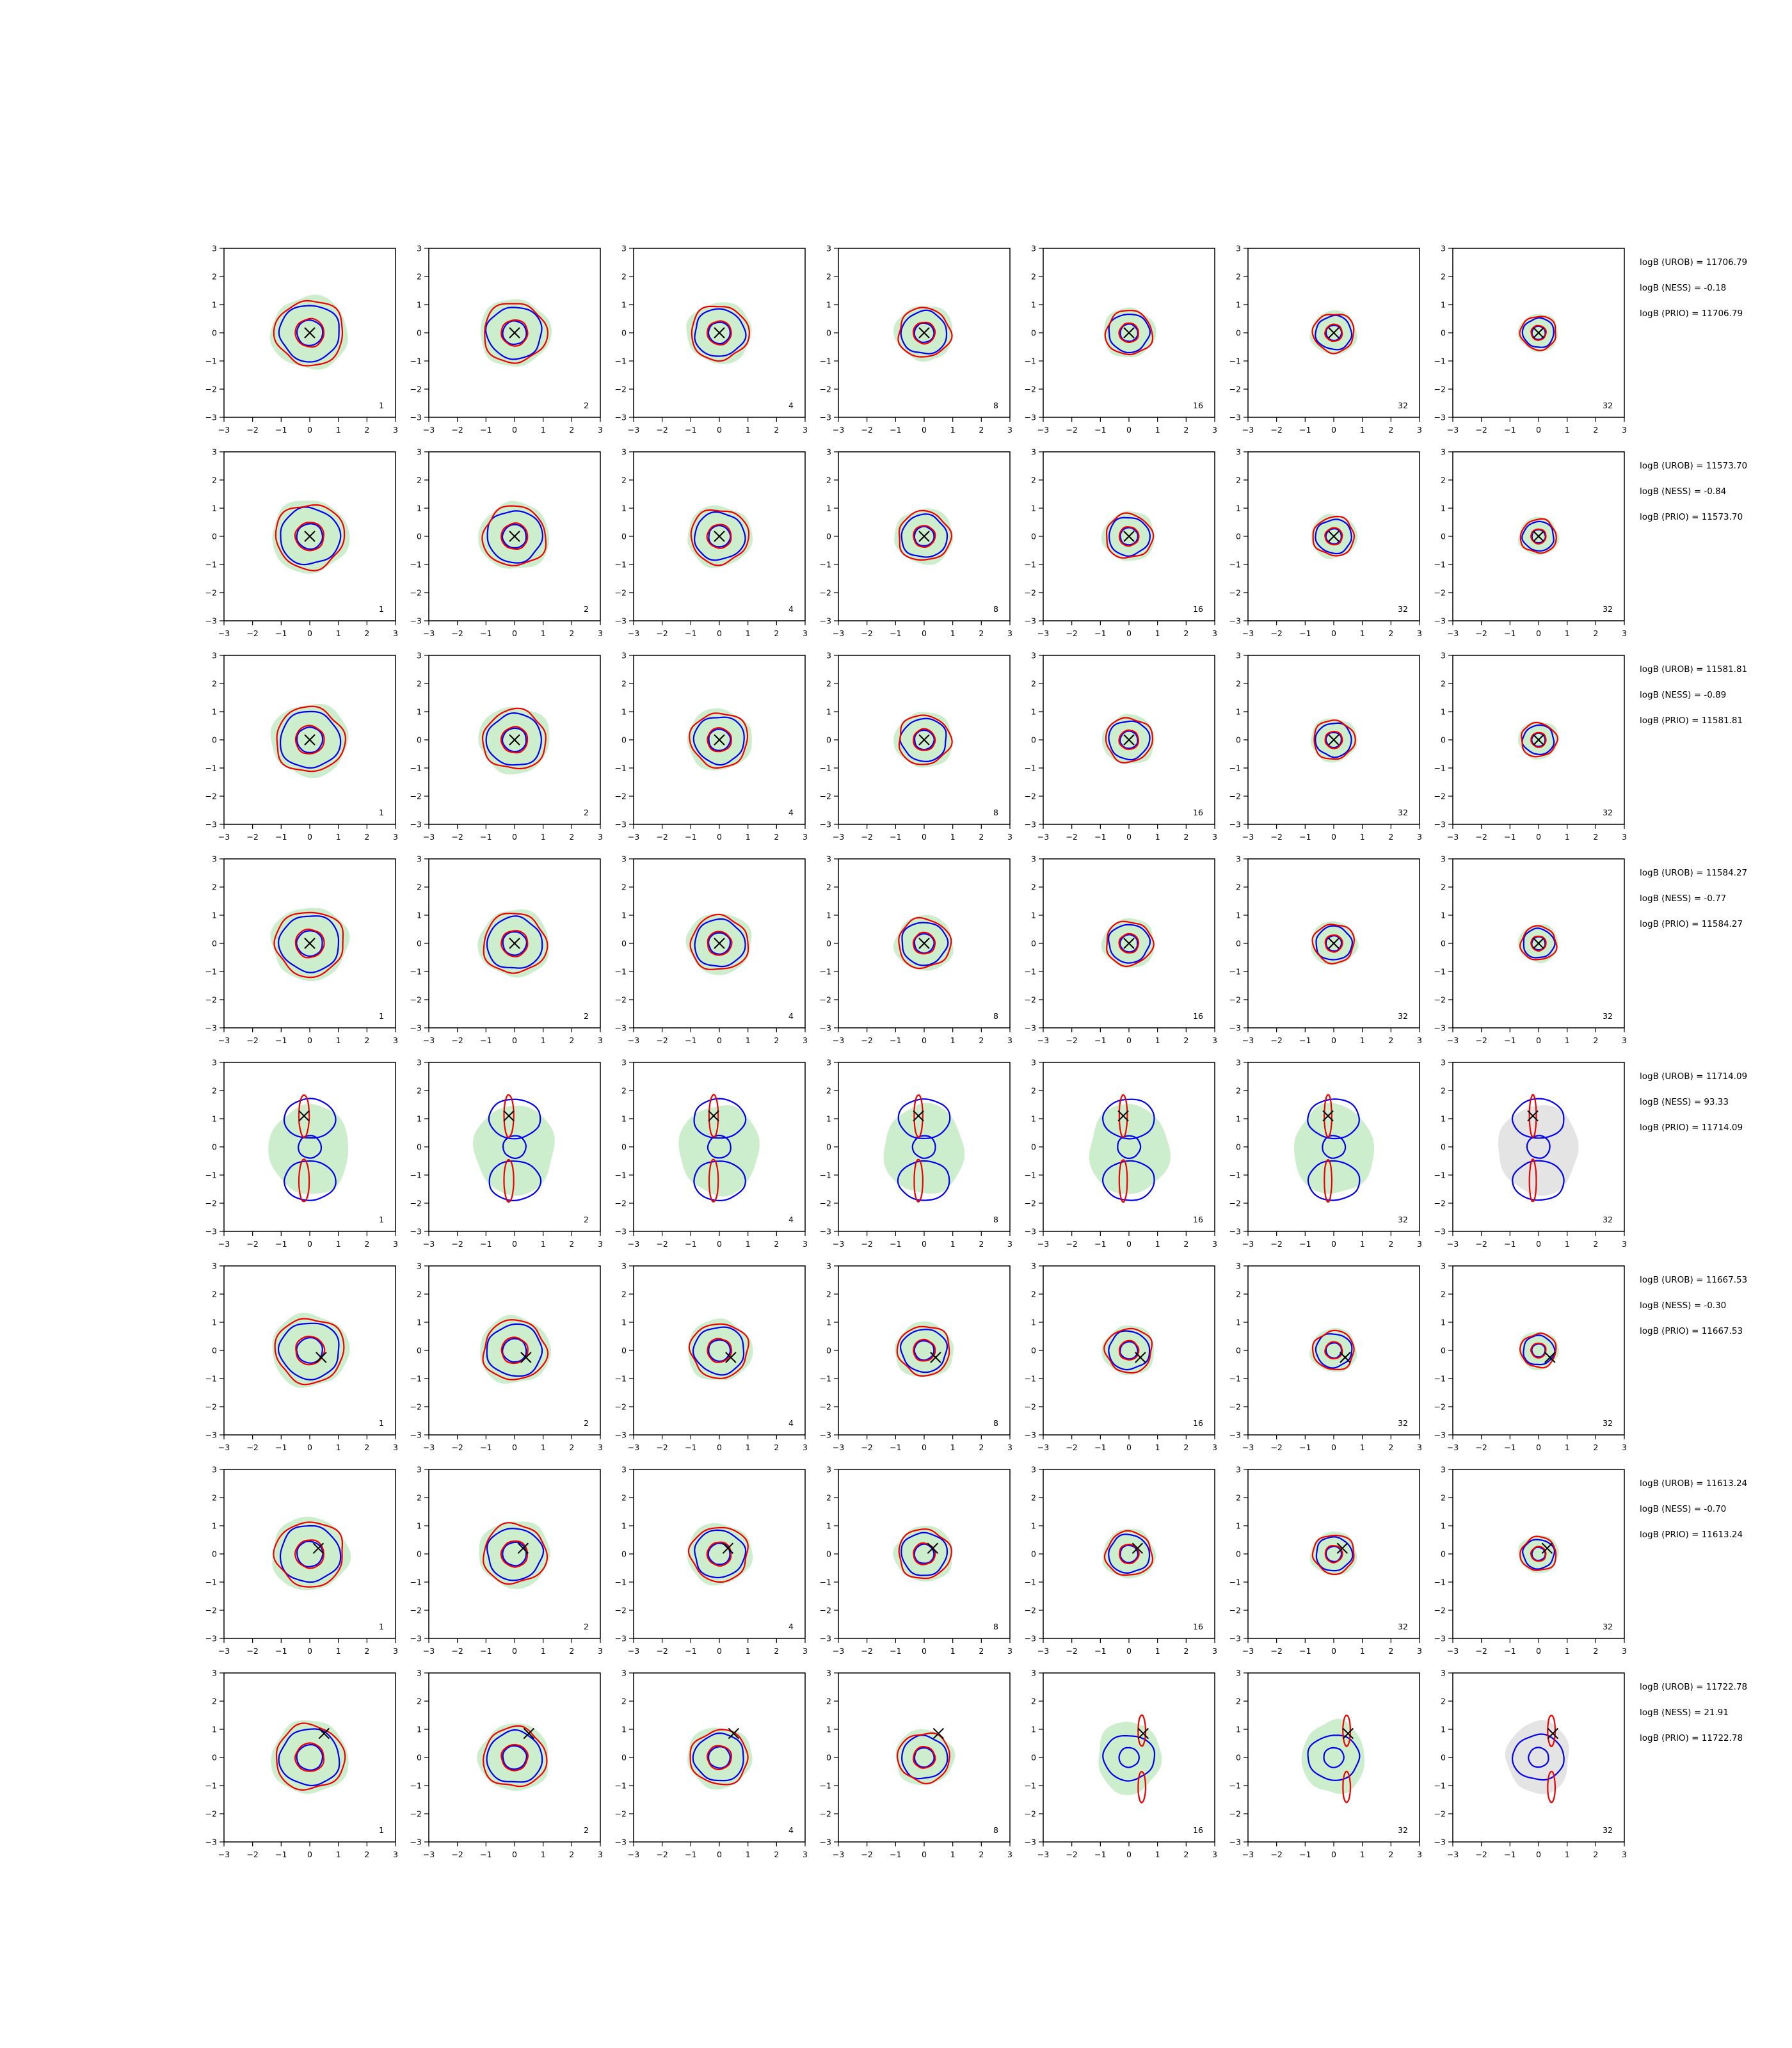  Describe the element at coordinates (1683, 491) in the screenshot. I see `logb-annotation: logB (NESS) = -0.84` at that location.